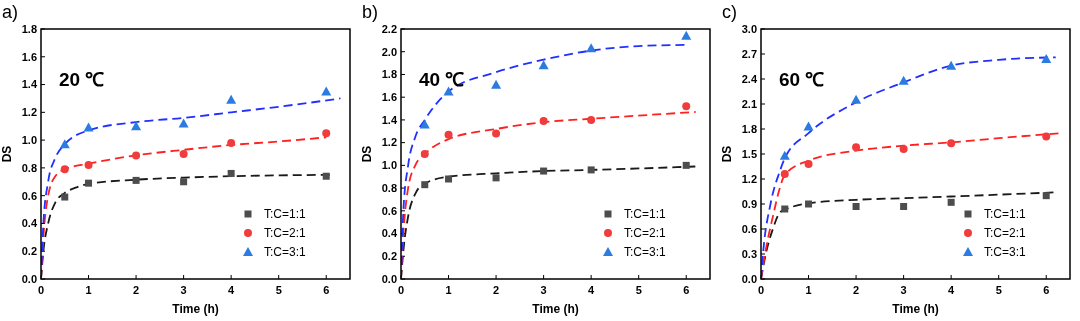  What do you see at coordinates (370, 12) in the screenshot?
I see `chart-title: b)` at bounding box center [370, 12].